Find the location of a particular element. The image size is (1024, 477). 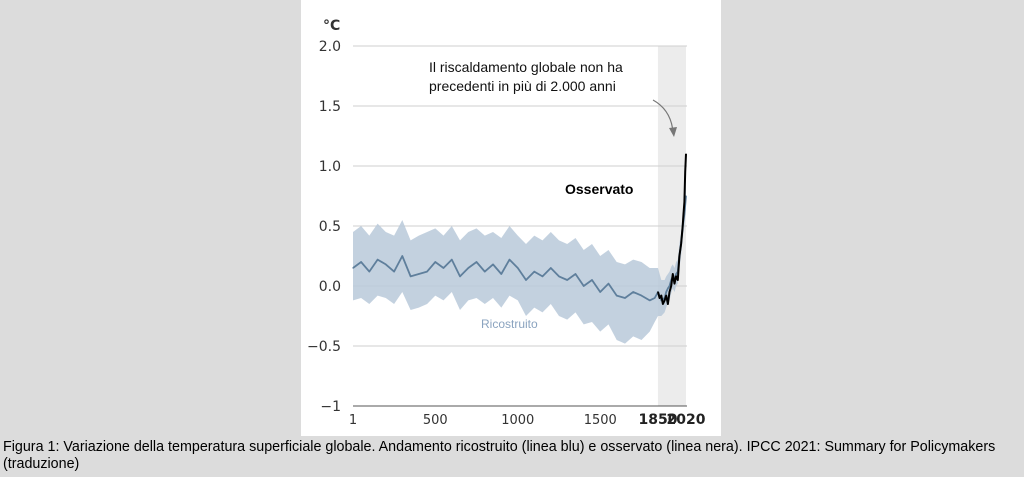

x-tick-label: 1 is located at coordinates (353, 420).